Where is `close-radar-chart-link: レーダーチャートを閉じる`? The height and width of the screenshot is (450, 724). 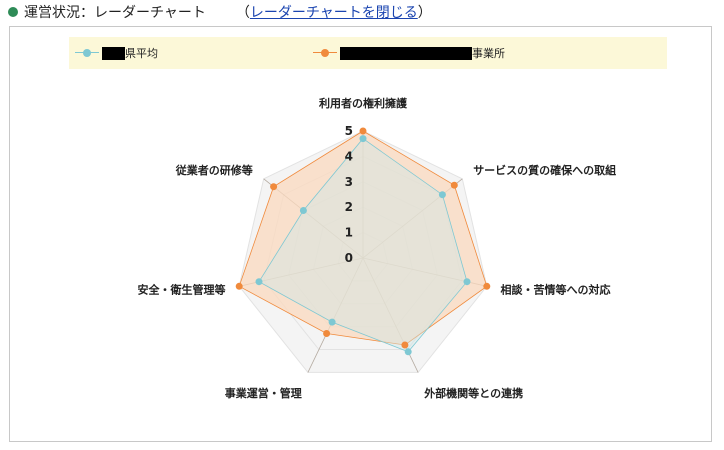 close-radar-chart-link: レーダーチャートを閉じる is located at coordinates (333, 13).